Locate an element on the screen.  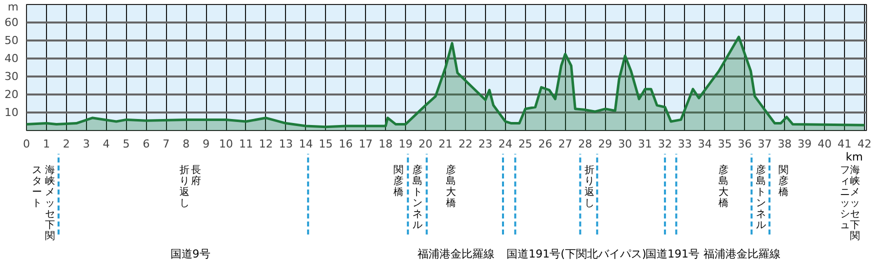
x-tick-label: 34 is located at coordinates (705, 144).